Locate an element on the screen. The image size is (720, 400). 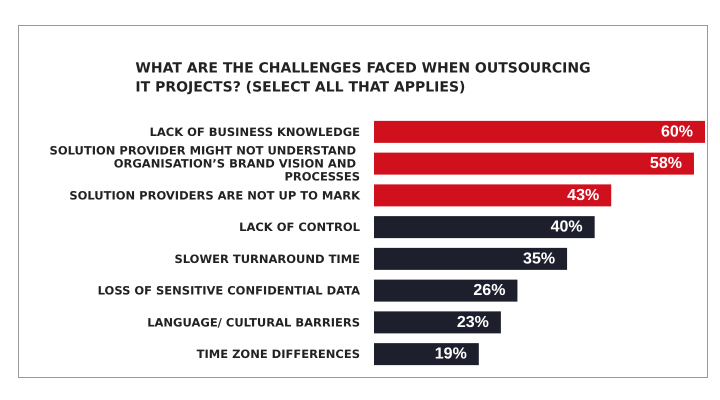
y-tick-label: SLOWER TURNAROUND TIME is located at coordinates (267, 259).